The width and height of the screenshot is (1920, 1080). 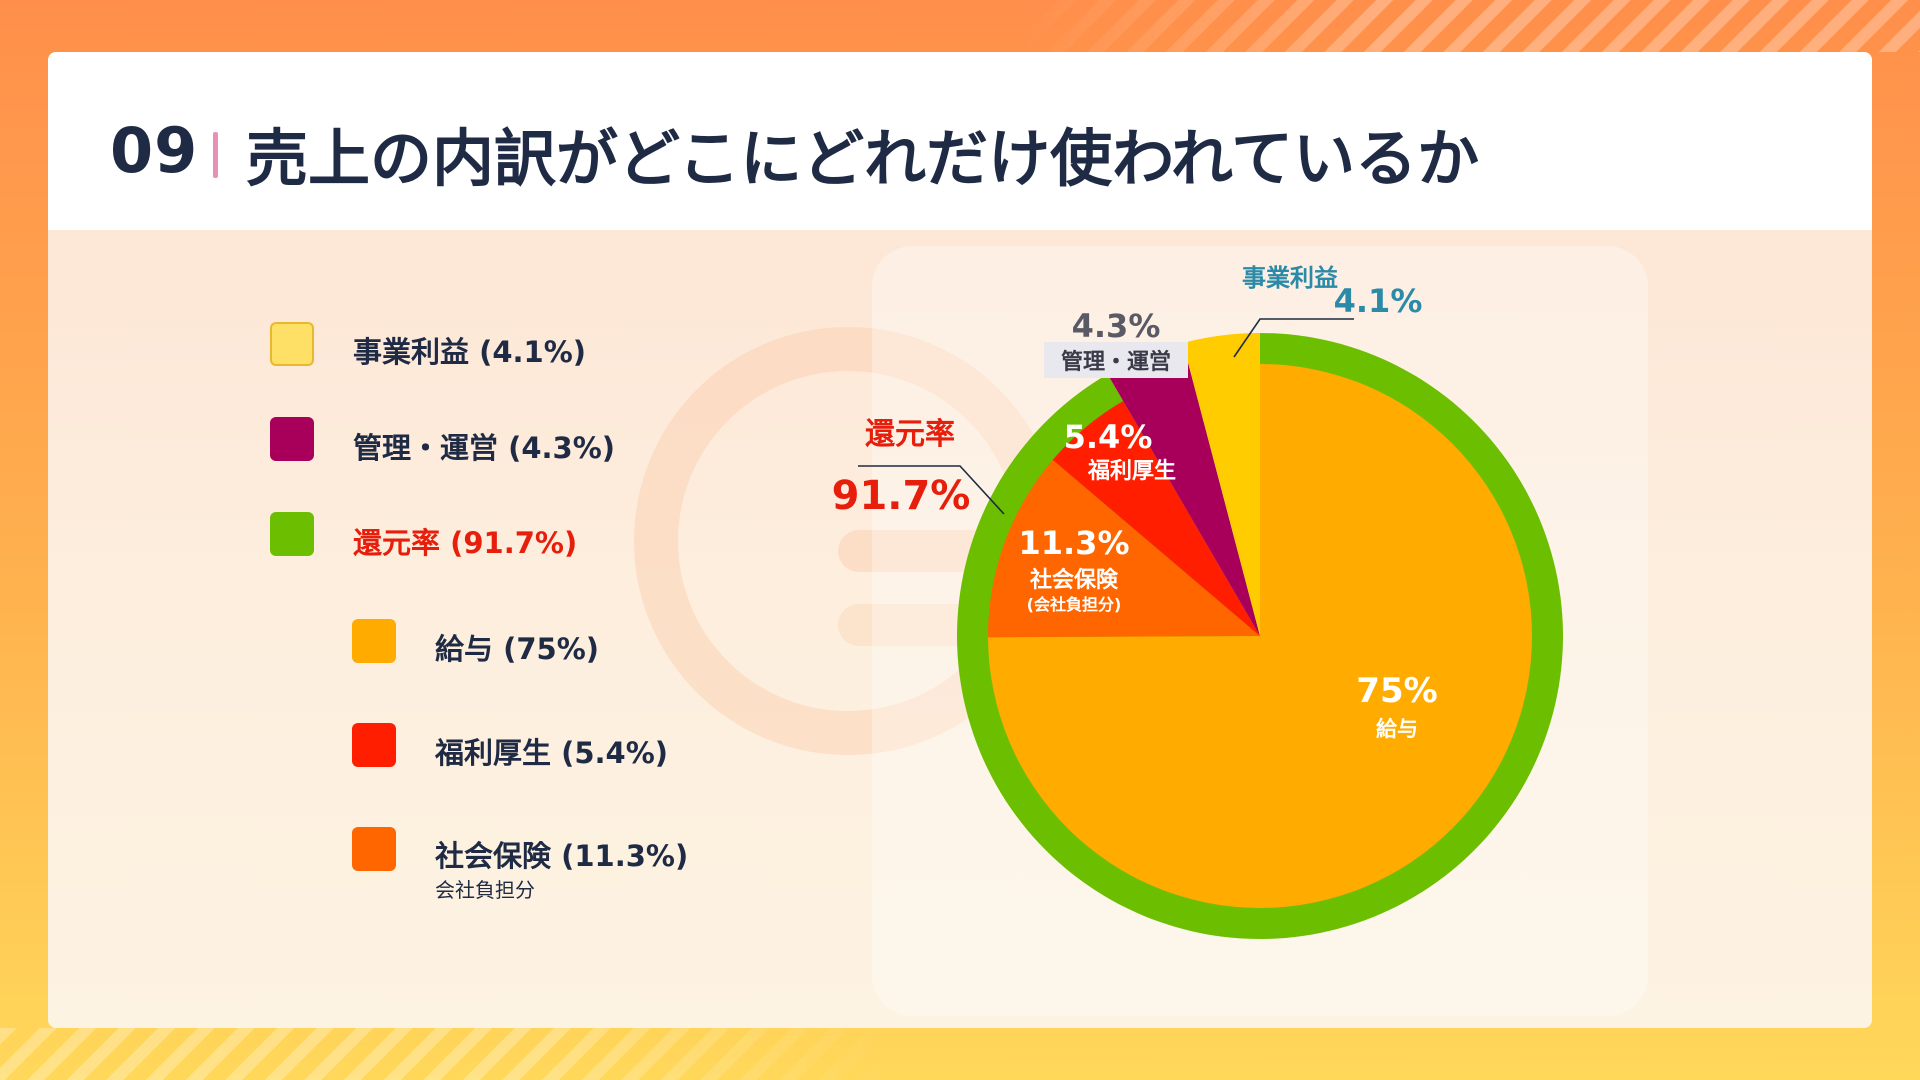 I want to click on slice-shakai, so click(x=1123, y=548).